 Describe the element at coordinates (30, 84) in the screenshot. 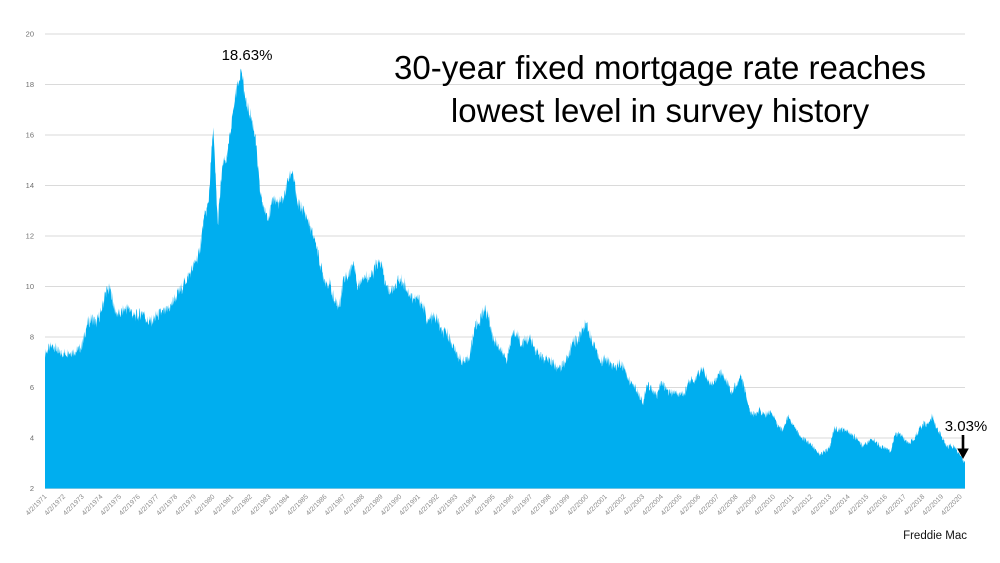

I see `y-axis-tick-label: 18` at that location.